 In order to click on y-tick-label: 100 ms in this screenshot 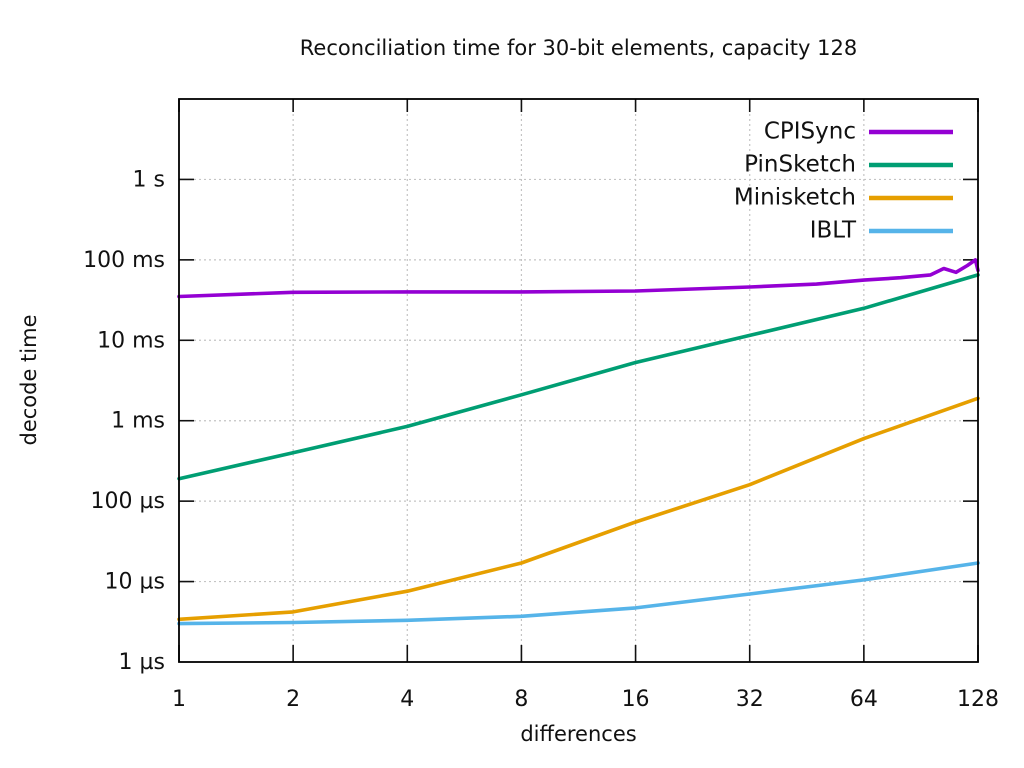, I will do `click(124, 260)`.